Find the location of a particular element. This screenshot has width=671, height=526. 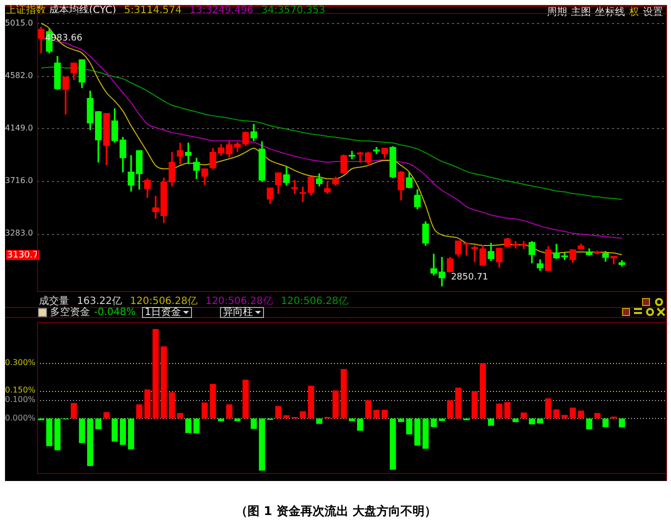

text: 163.22亿 is located at coordinates (99, 301).